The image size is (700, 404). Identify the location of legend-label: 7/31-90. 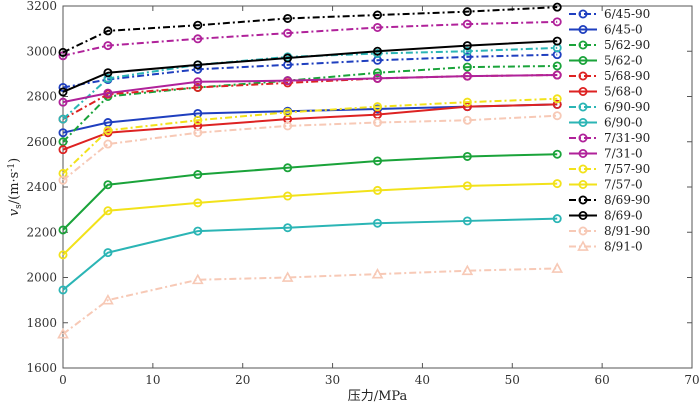
(627, 138).